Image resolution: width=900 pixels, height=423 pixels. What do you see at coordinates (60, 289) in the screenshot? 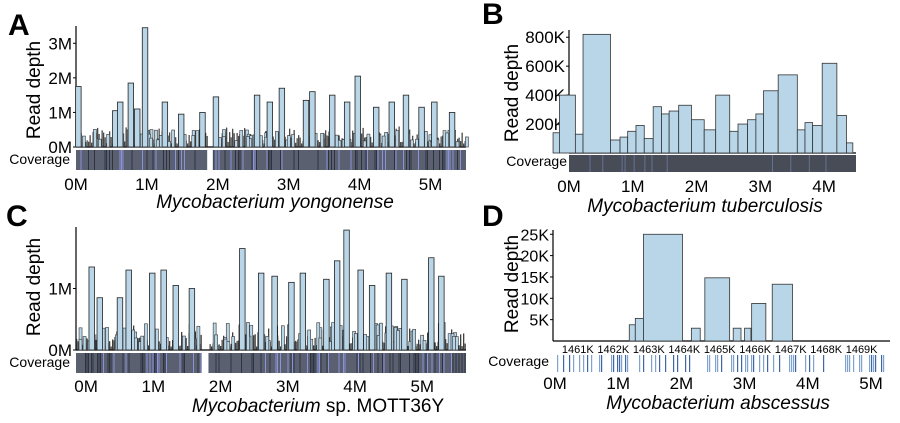
I see `y-tick-label: 1M` at bounding box center [60, 289].